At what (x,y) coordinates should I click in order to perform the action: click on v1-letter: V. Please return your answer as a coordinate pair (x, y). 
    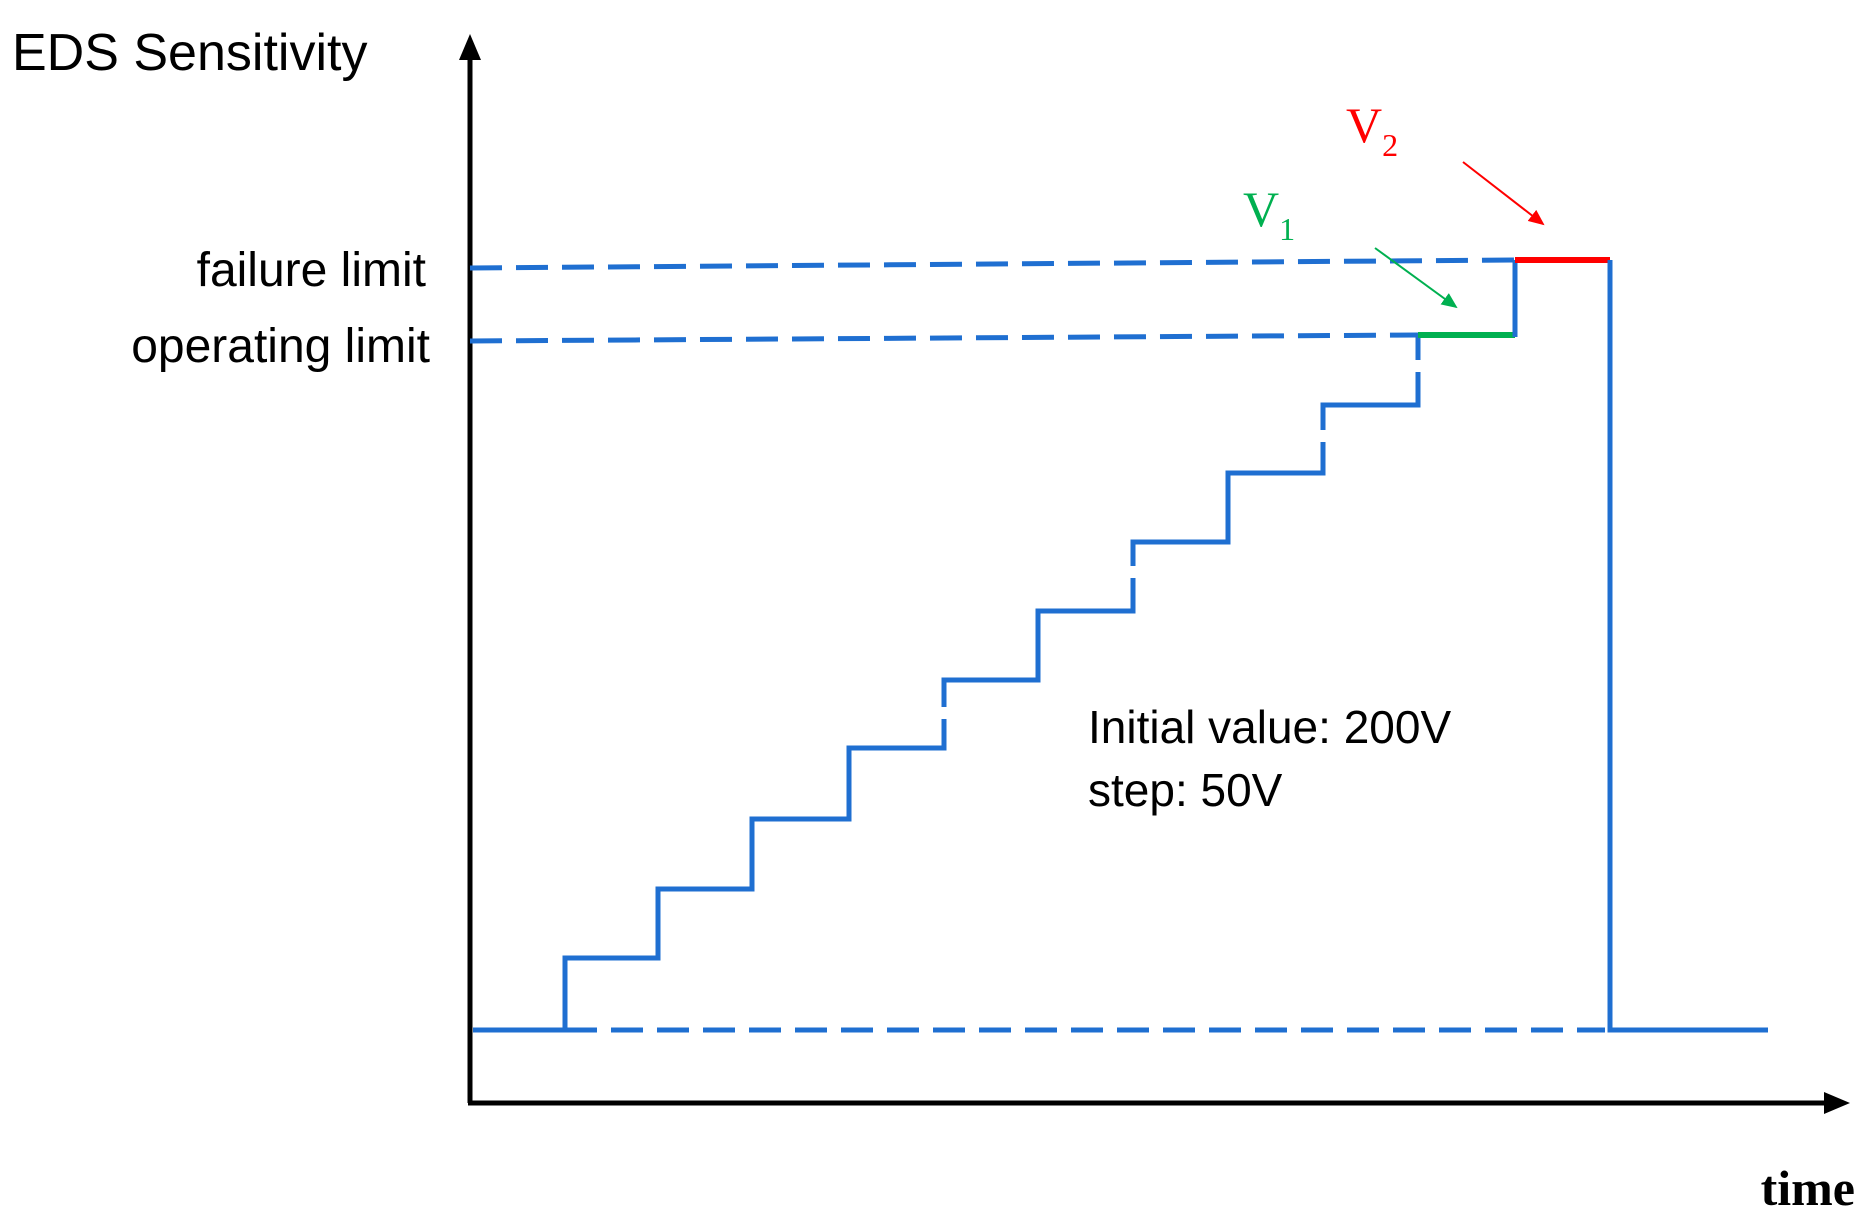
    Looking at the image, I should click on (1261, 209).